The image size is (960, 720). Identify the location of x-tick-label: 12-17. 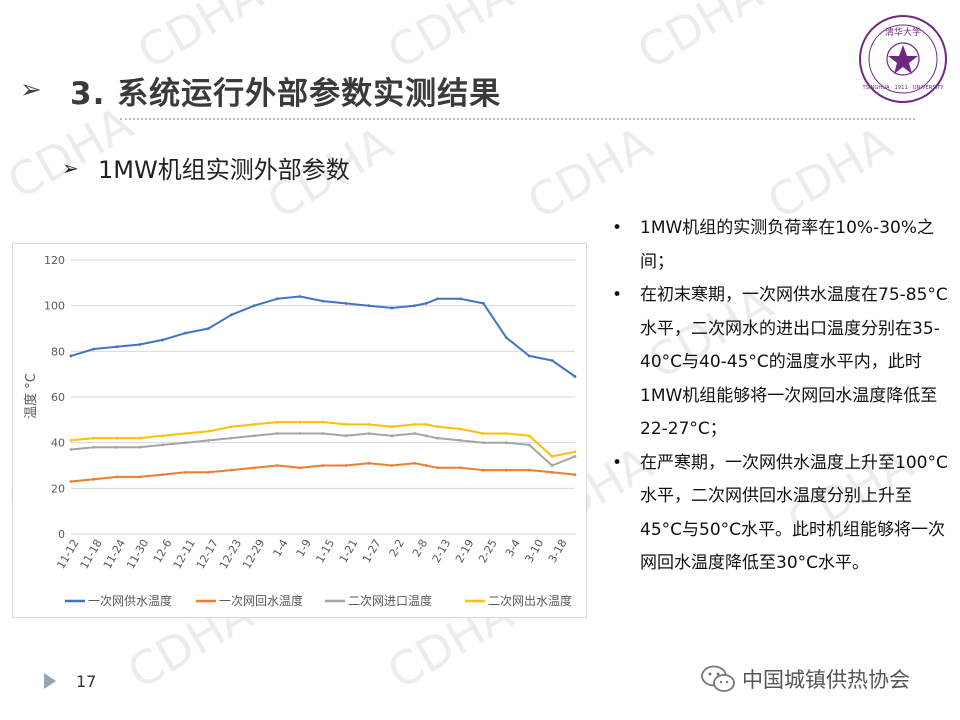
(207, 554).